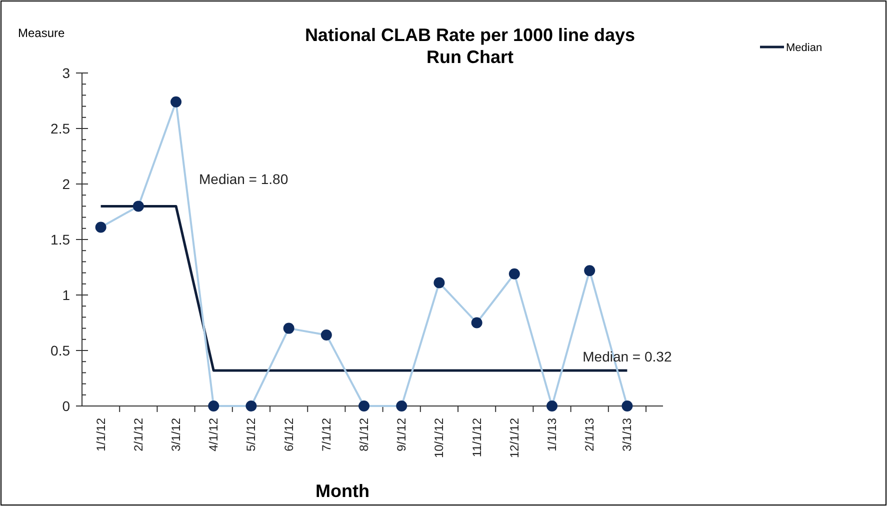 The height and width of the screenshot is (506, 887). I want to click on legend-label: Median, so click(804, 48).